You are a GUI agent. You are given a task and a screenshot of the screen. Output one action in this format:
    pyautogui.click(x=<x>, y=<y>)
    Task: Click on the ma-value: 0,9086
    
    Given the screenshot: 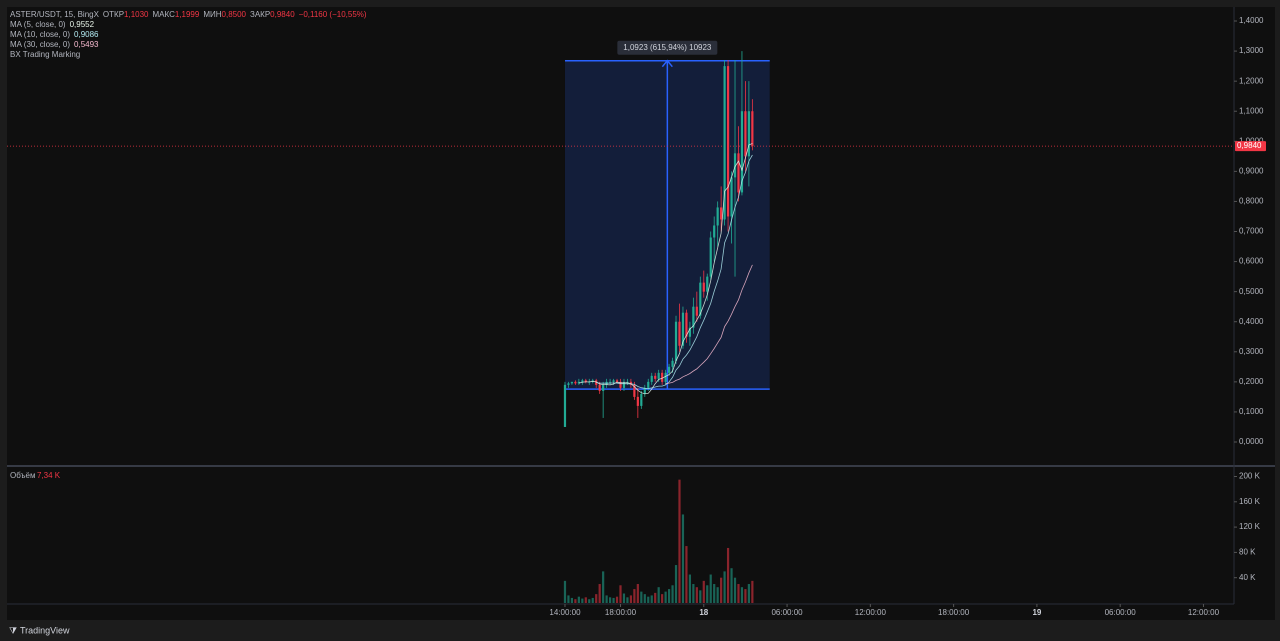 What is the action you would take?
    pyautogui.click(x=86, y=34)
    